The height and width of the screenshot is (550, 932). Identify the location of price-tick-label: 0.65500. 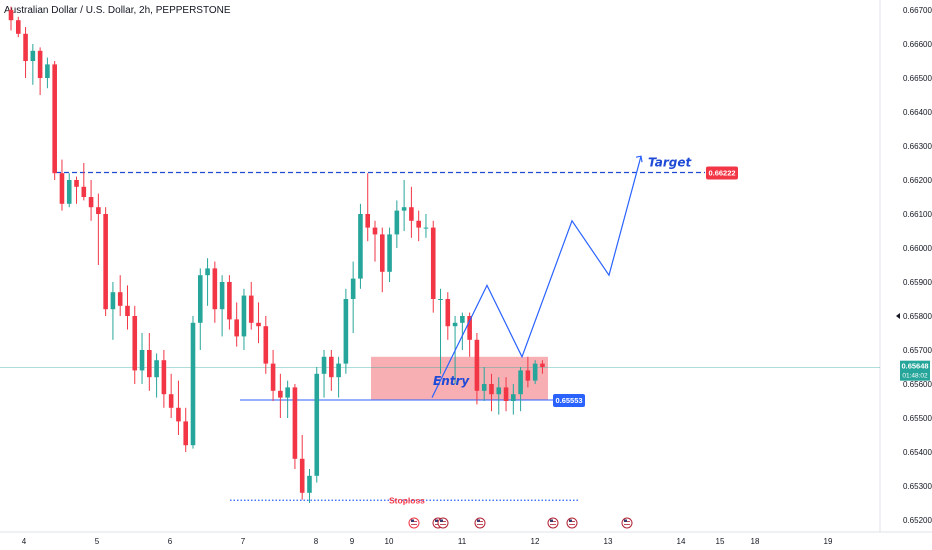
(917, 418).